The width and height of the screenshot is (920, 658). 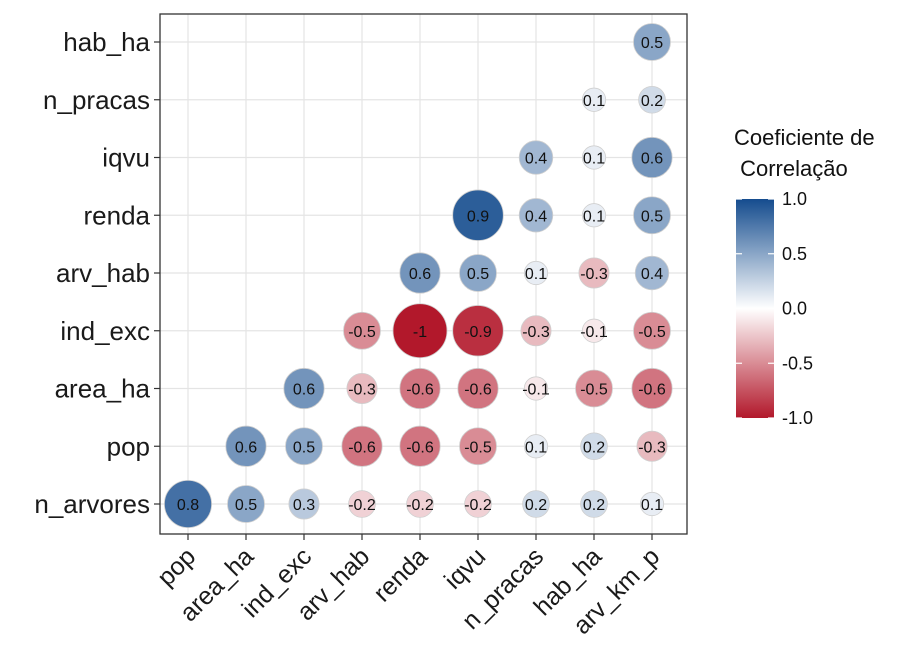 What do you see at coordinates (536, 390) in the screenshot?
I see `correlation-value-label: -0.1` at bounding box center [536, 390].